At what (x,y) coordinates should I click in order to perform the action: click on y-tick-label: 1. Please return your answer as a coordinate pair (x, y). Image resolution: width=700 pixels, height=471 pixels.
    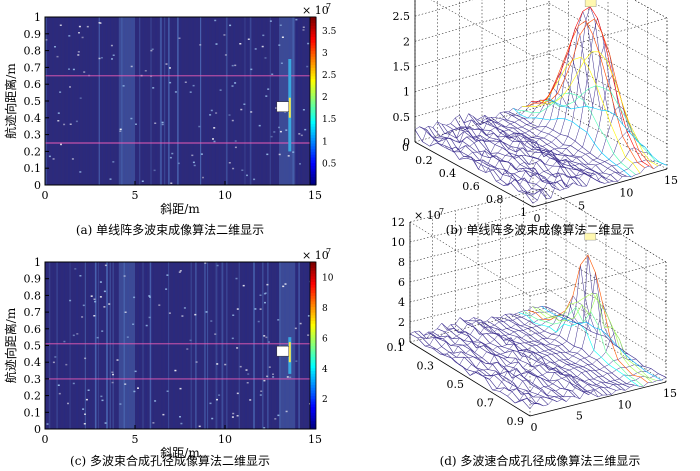
    Looking at the image, I should click on (523, 212).